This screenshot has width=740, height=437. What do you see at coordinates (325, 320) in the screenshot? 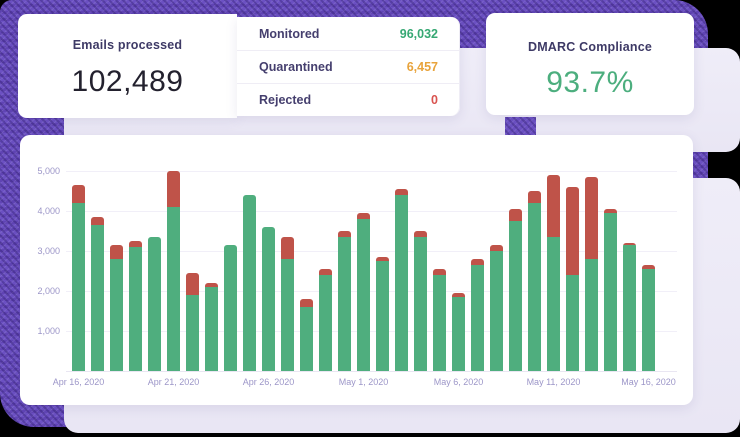
I see `bar-apr-29-2020` at bounding box center [325, 320].